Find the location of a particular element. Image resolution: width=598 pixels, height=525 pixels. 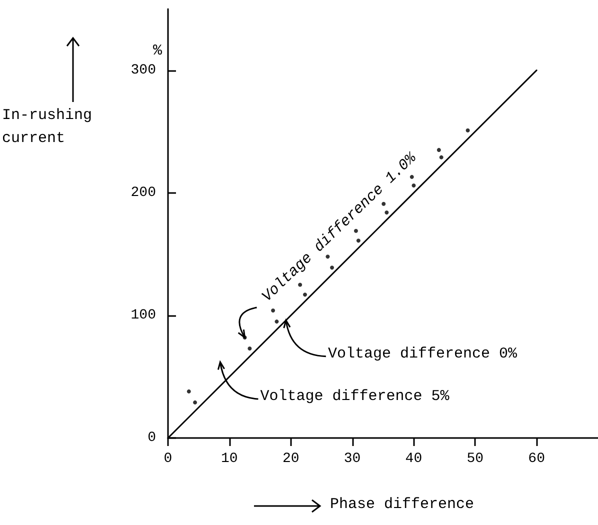

x-tick-label: 20 is located at coordinates (291, 459).